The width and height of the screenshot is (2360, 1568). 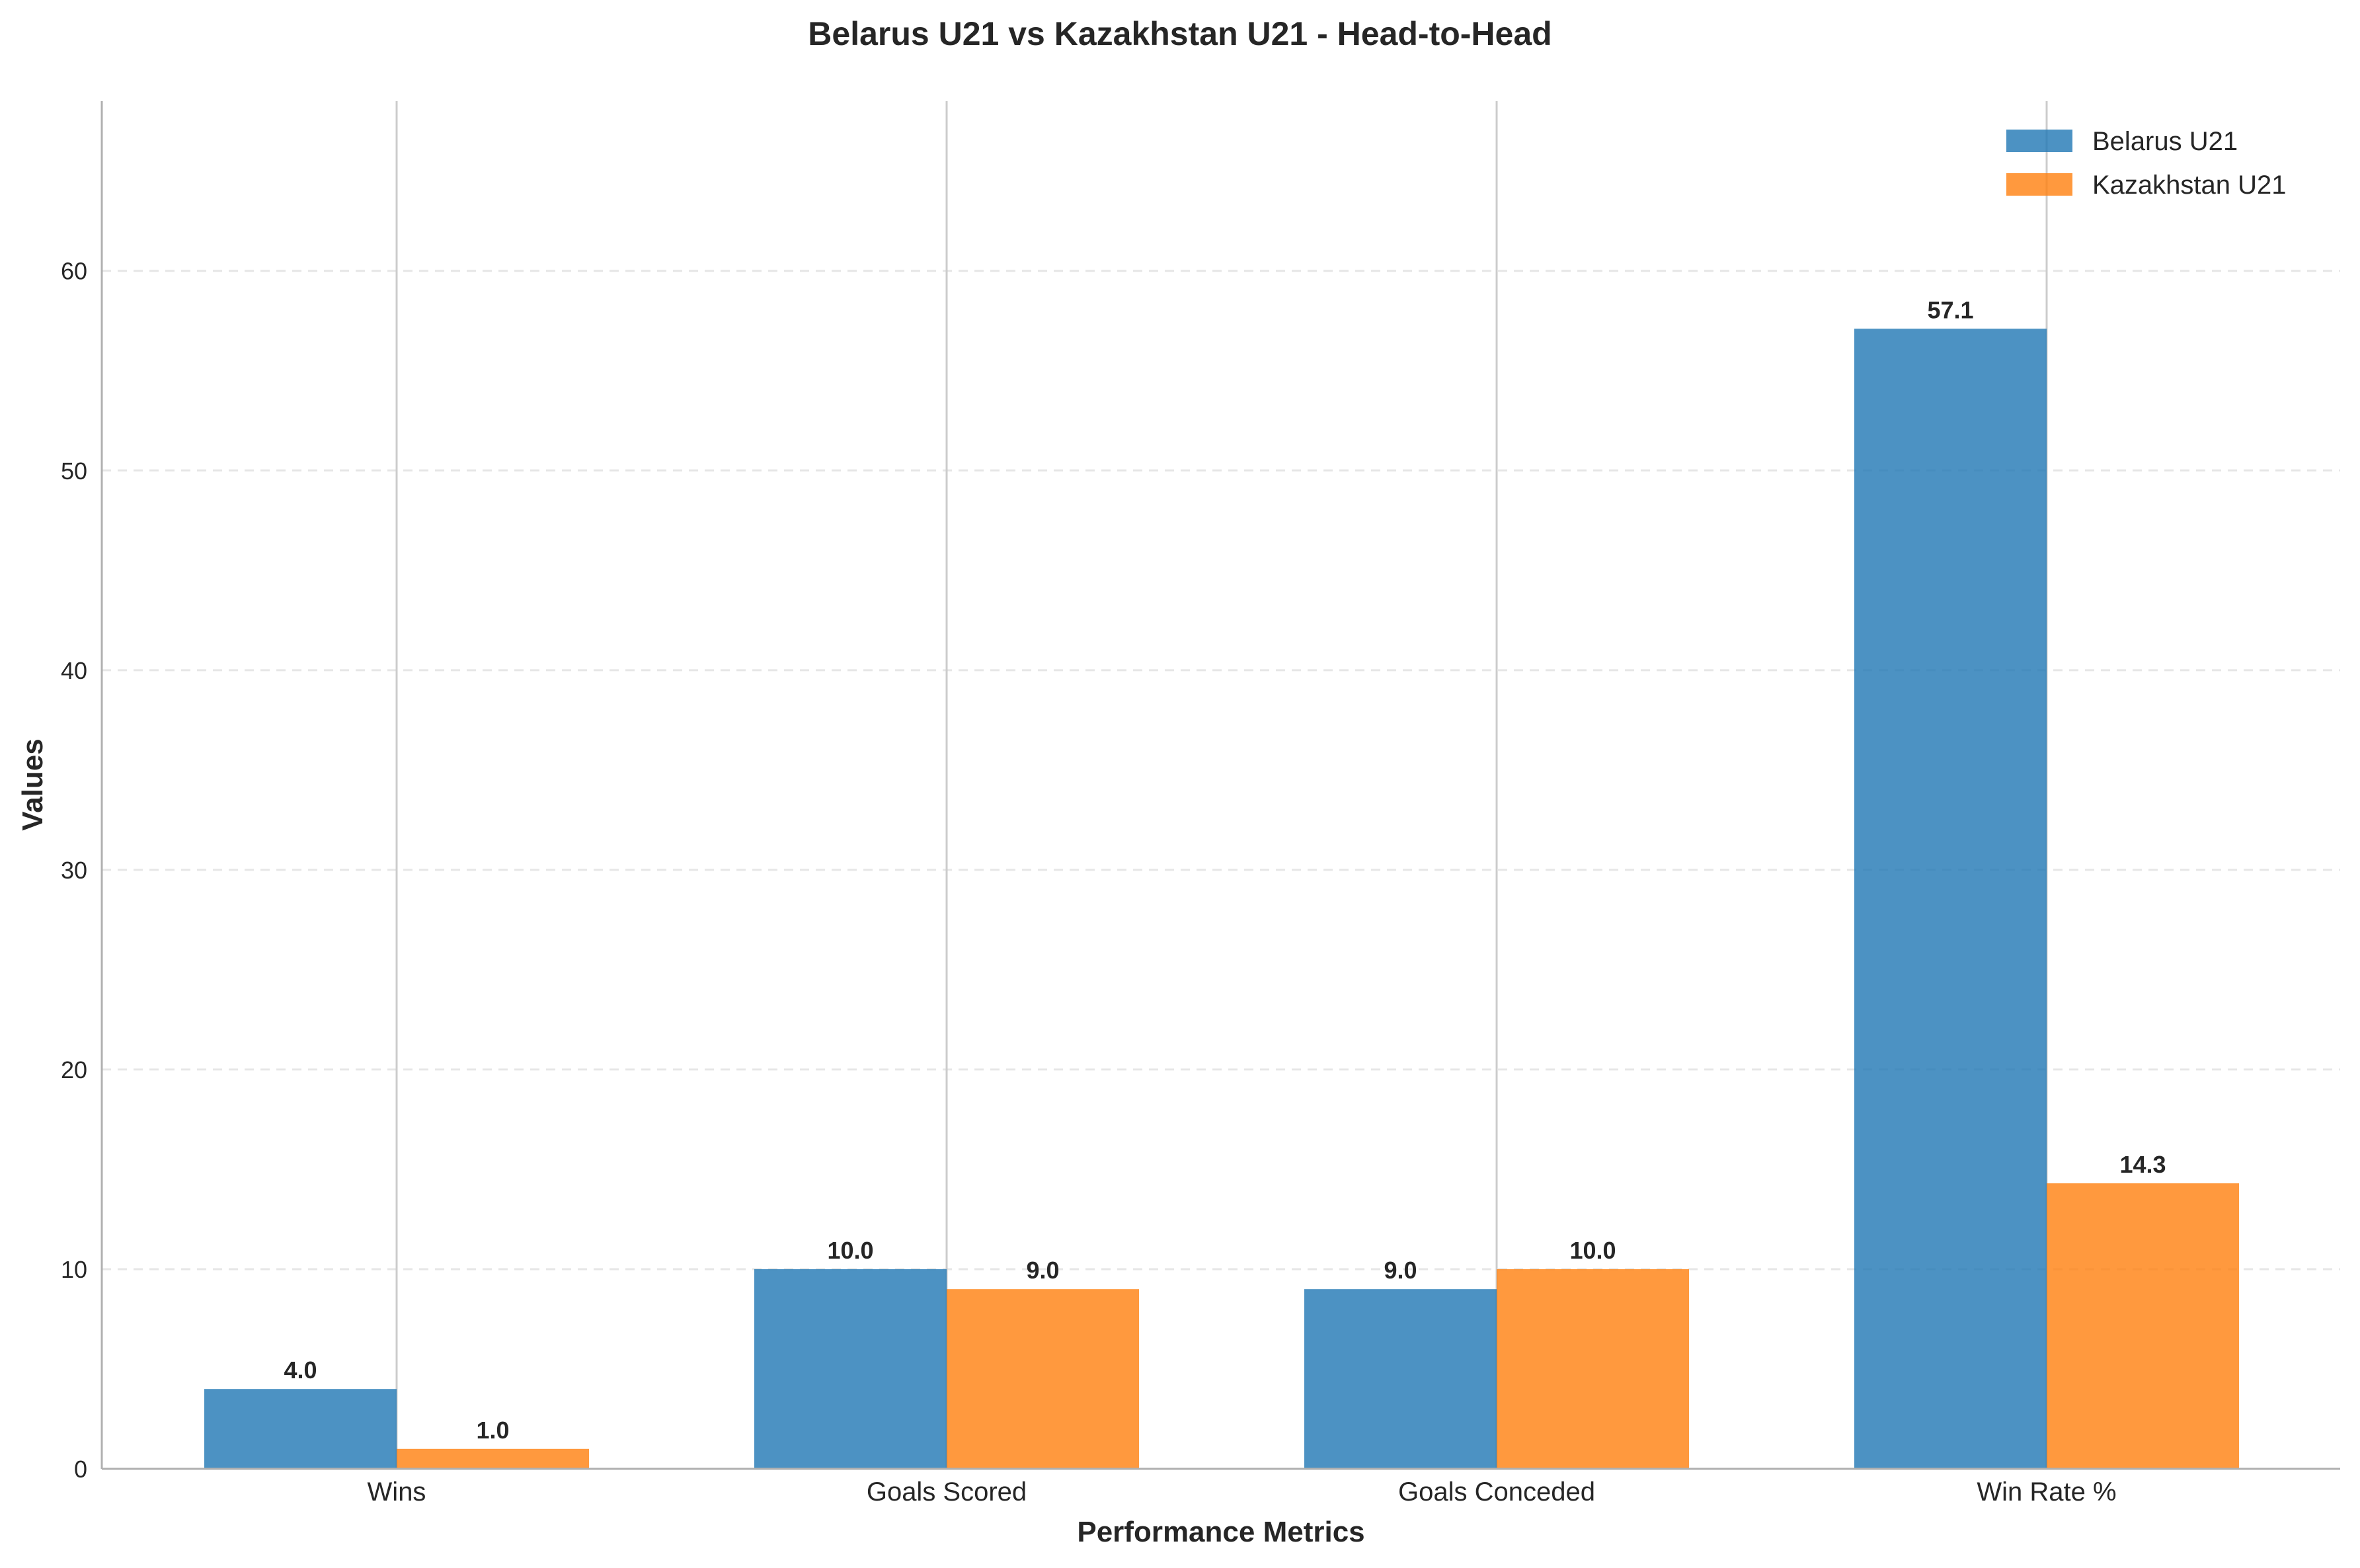 I want to click on y-tick-label: 0, so click(x=80, y=1469).